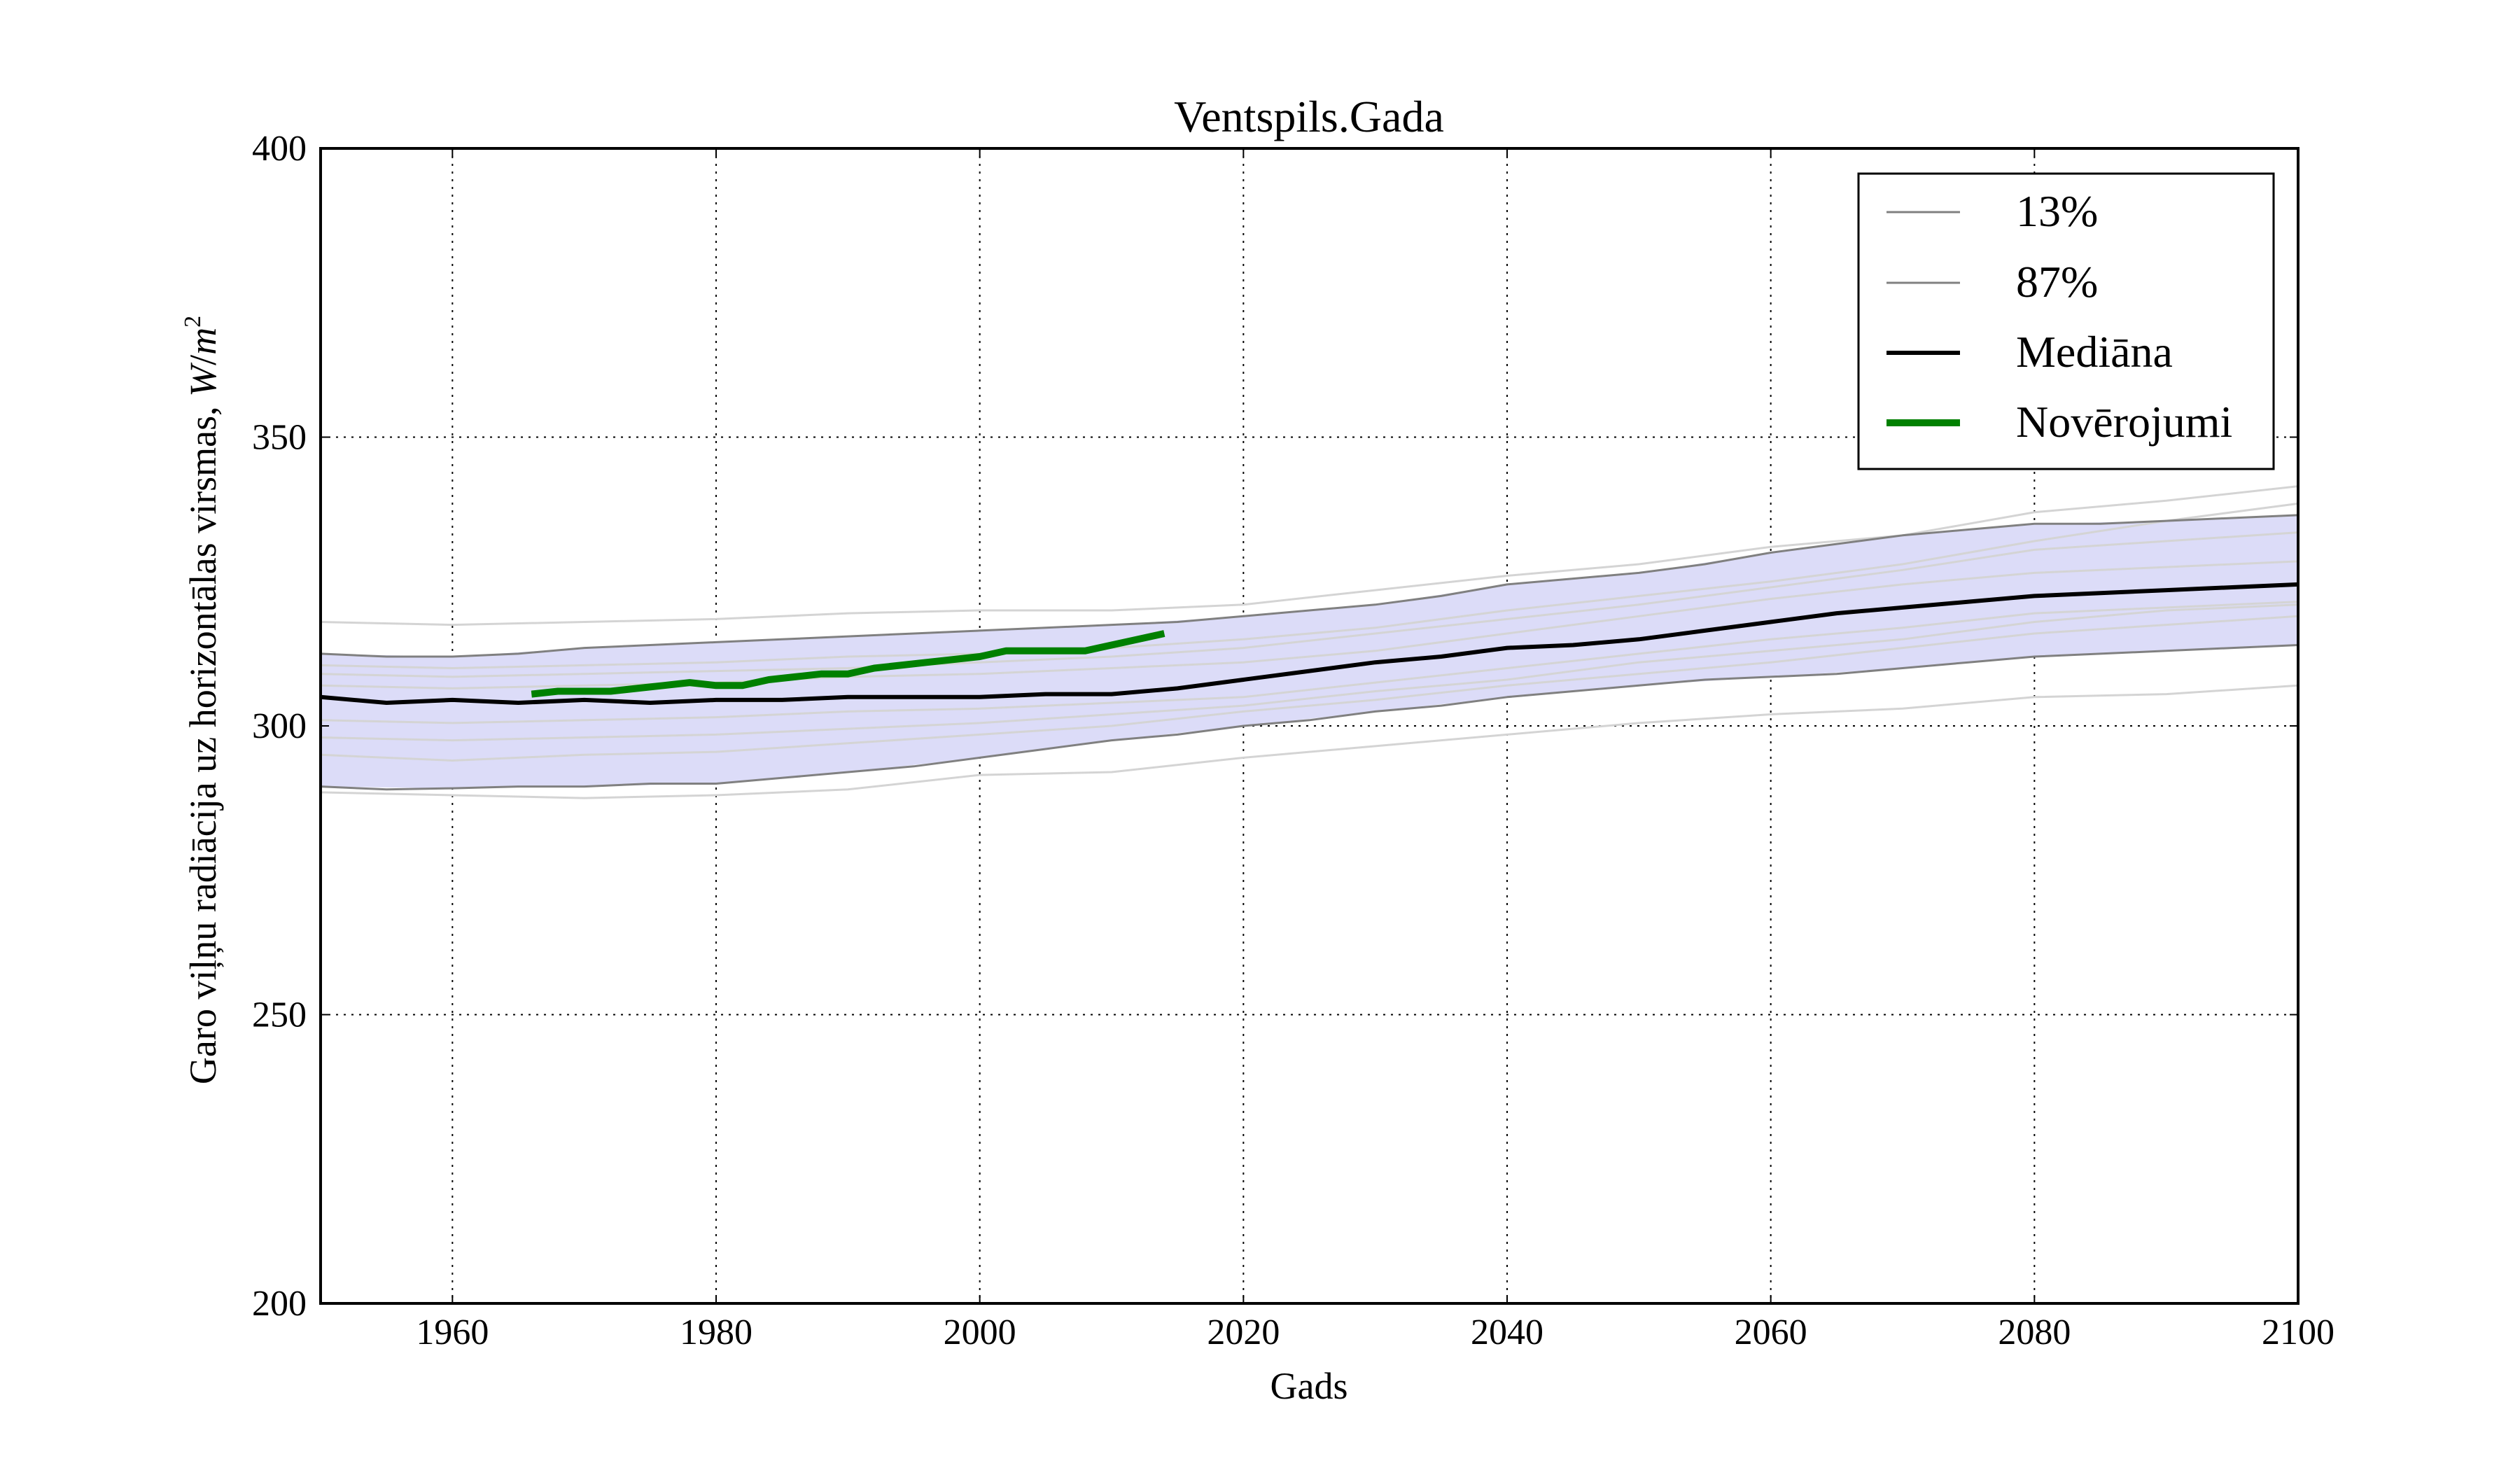 Image resolution: width=2520 pixels, height=1470 pixels. What do you see at coordinates (279, 726) in the screenshot?
I see `y-tick-label: 300` at bounding box center [279, 726].